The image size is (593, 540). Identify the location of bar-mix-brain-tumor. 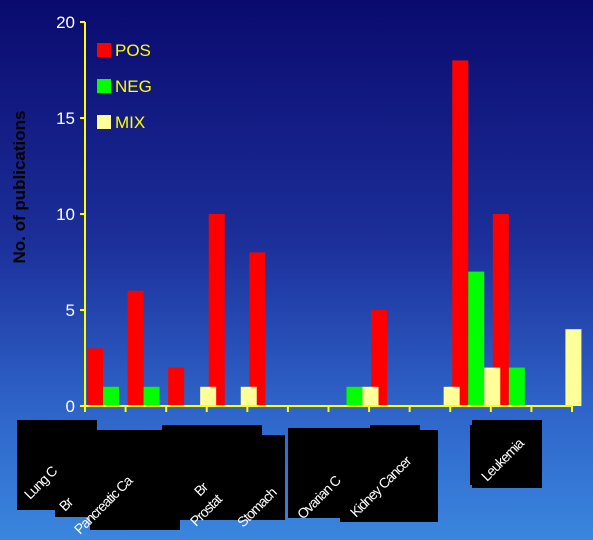
(248, 396).